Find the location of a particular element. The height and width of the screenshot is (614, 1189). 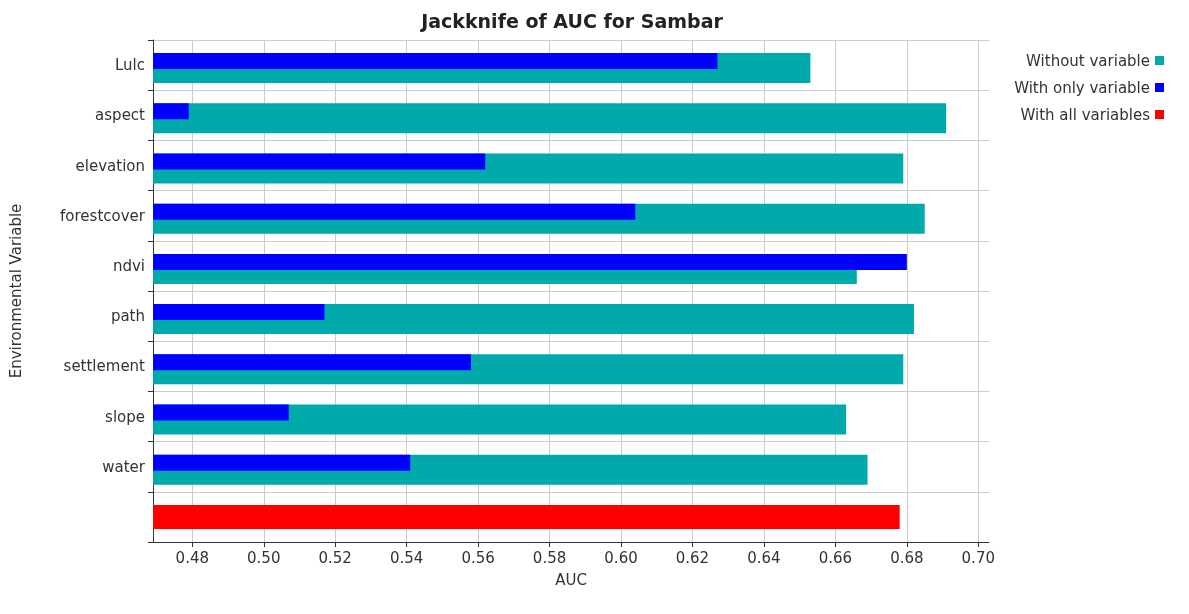

x-tick-label: 0.62 is located at coordinates (692, 557).